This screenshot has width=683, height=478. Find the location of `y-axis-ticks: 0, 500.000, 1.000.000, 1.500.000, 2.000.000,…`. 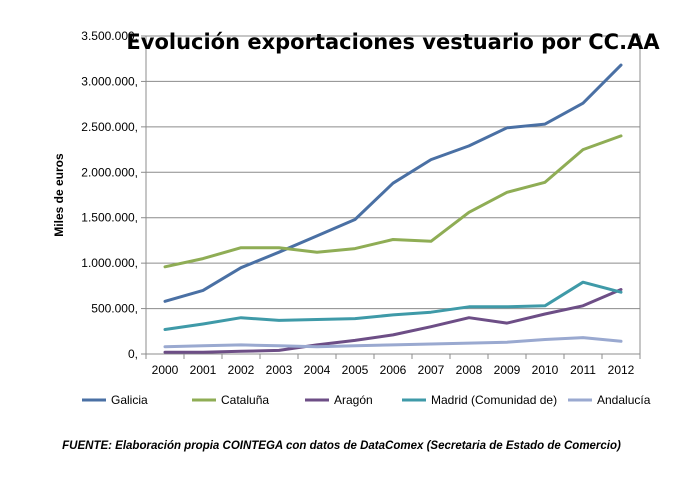

y-axis-ticks: 0, 500.000, 1.000.000, 1.500.000, 2.000.000,… is located at coordinates (113, 195).